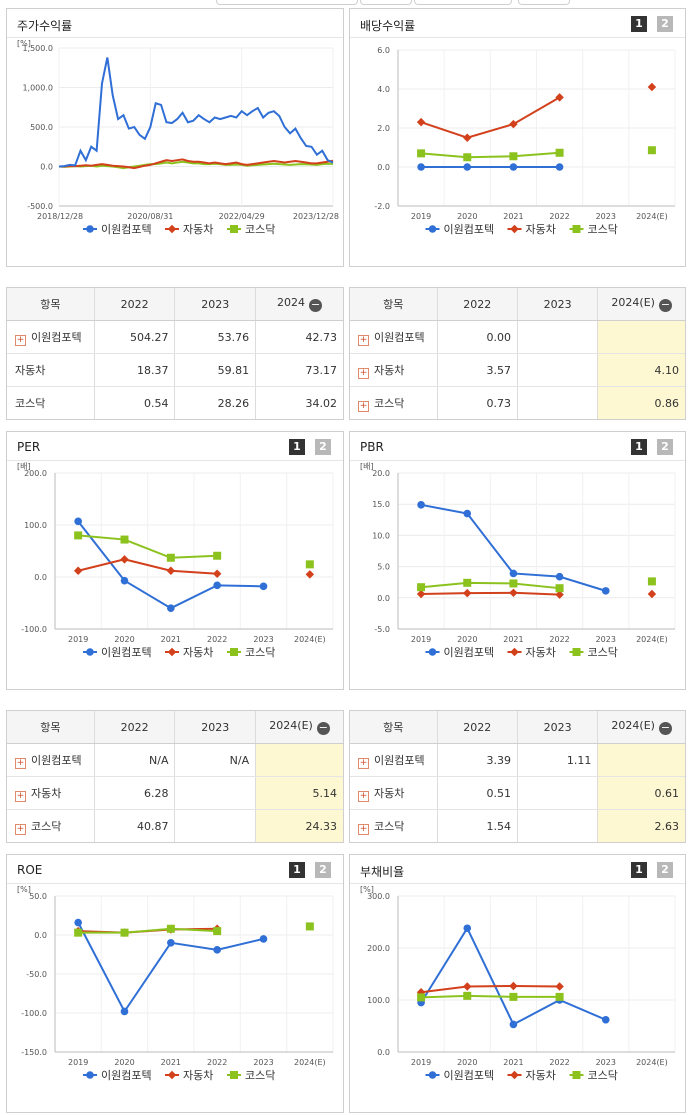 The width and height of the screenshot is (691, 1115). I want to click on x-tick-label: 2020, so click(467, 216).